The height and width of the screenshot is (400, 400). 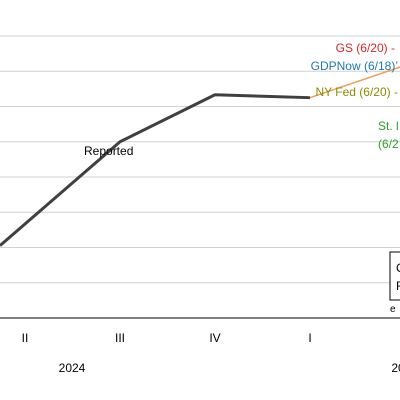 What do you see at coordinates (309, 338) in the screenshot?
I see `x-tick-label: I` at bounding box center [309, 338].